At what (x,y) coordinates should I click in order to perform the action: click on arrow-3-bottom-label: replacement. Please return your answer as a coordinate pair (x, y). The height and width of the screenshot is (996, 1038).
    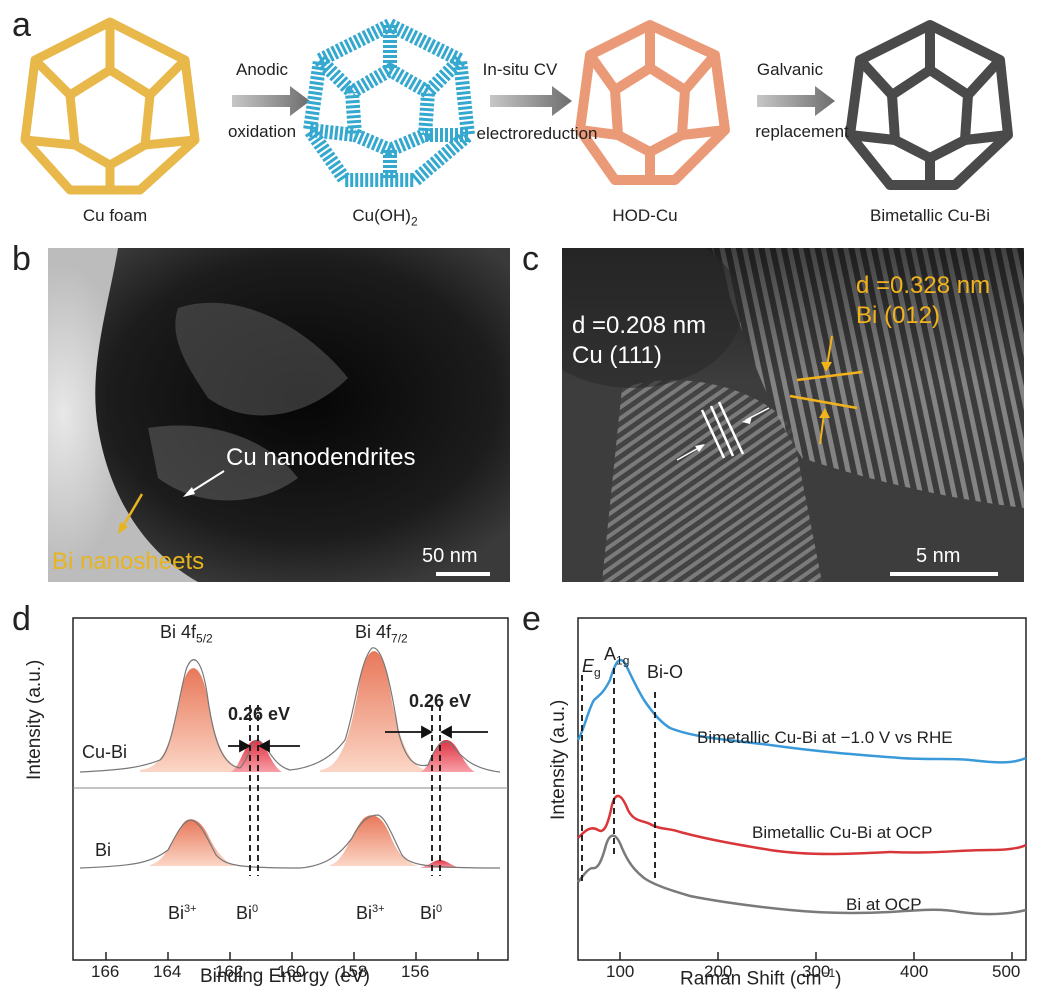
    Looking at the image, I should click on (802, 131).